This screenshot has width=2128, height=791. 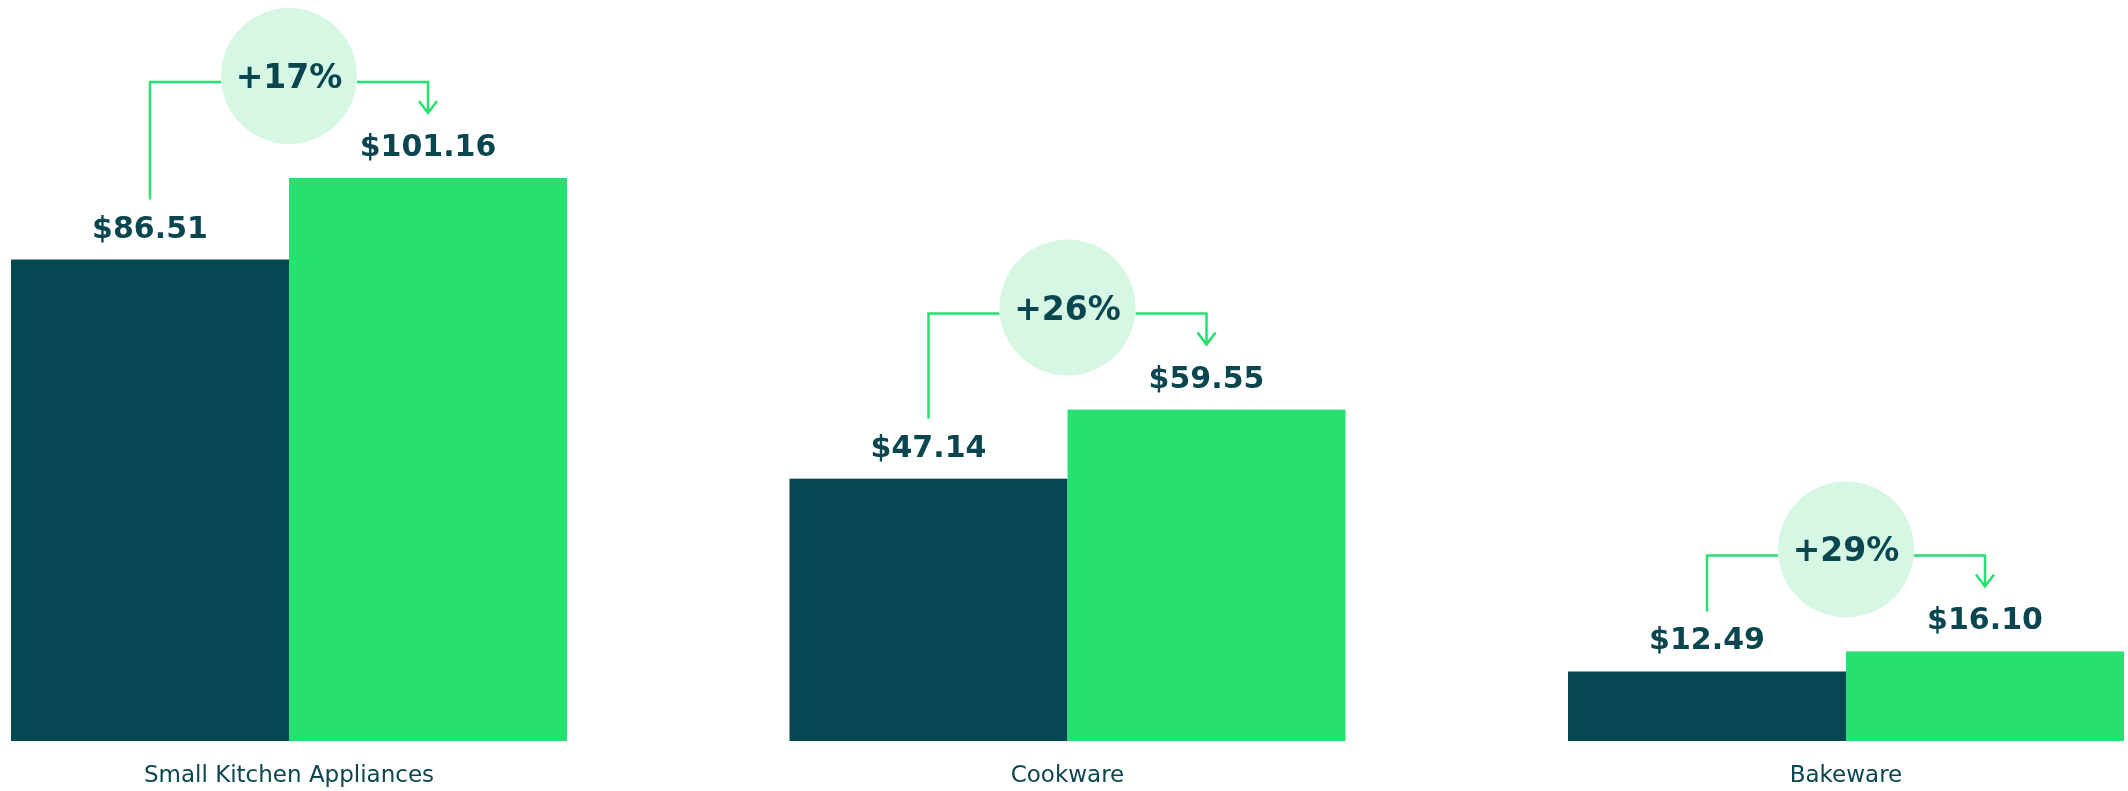 What do you see at coordinates (1067, 308) in the screenshot?
I see `annotation: +26%` at bounding box center [1067, 308].